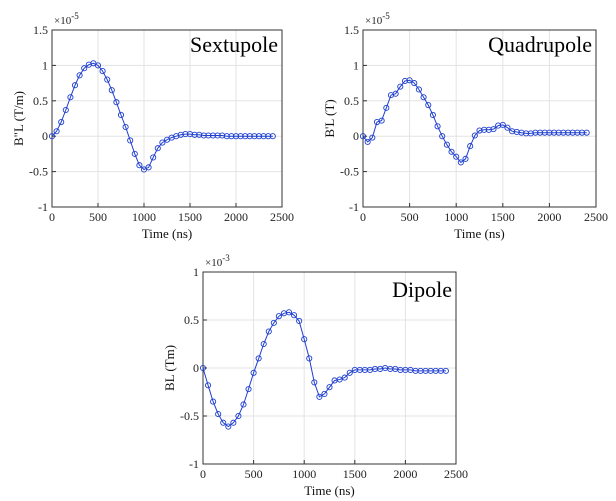  What do you see at coordinates (377, 19) in the screenshot?
I see `quadrupole-multiplier: ×10⁻⁵` at bounding box center [377, 19].